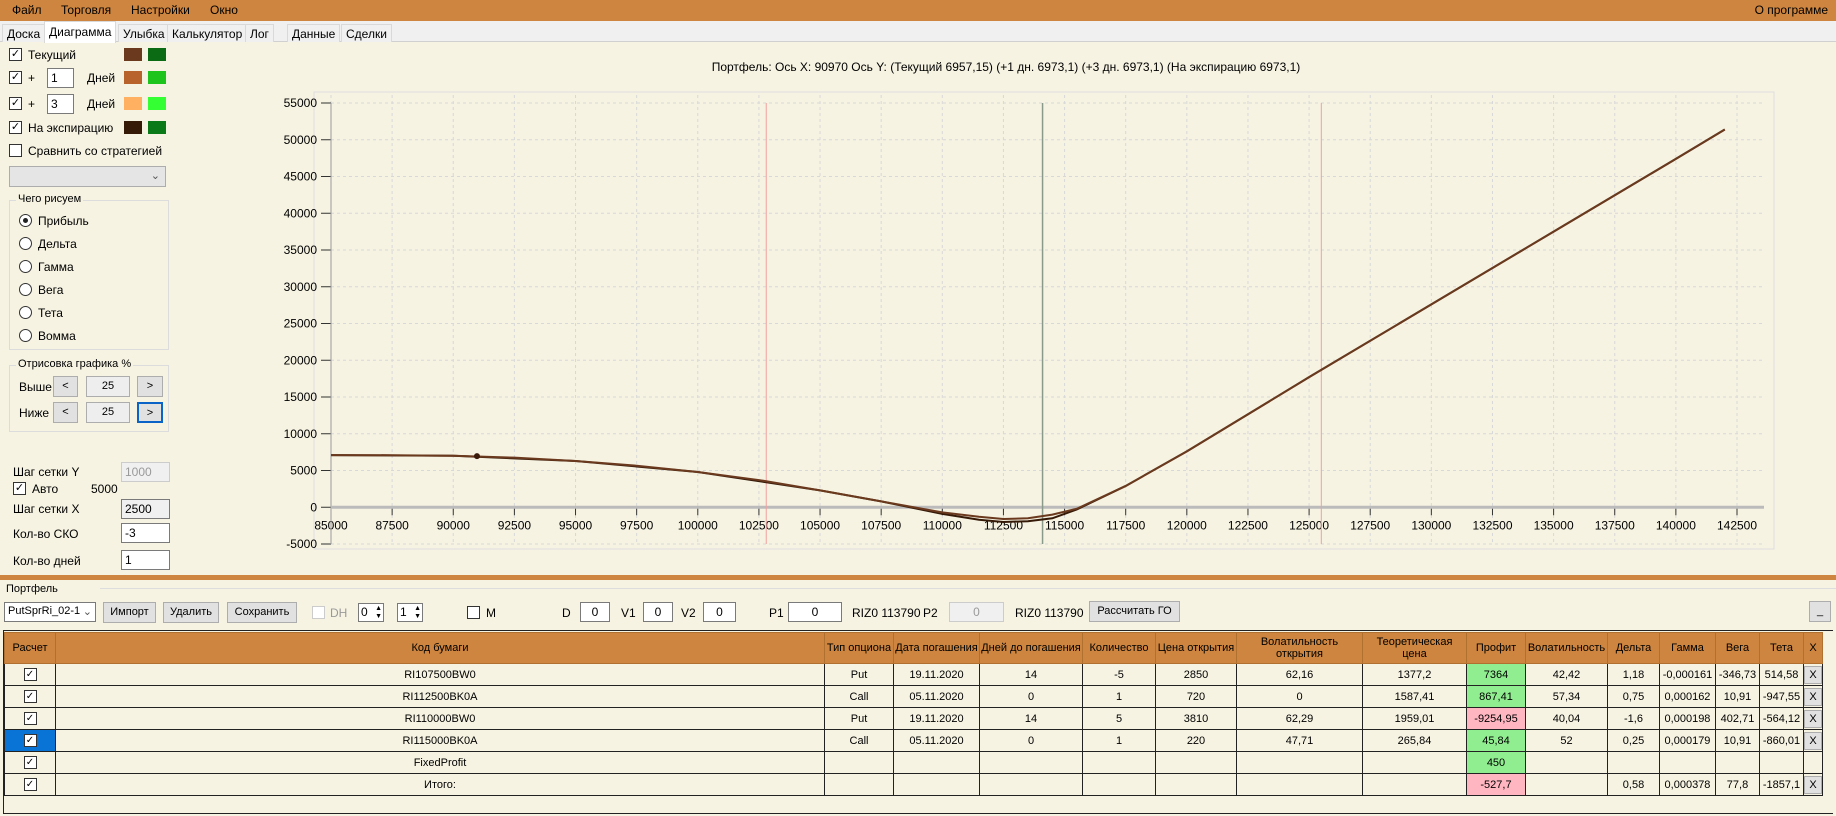 The width and height of the screenshot is (1836, 816). I want to click on radio-gamma, so click(25, 266).